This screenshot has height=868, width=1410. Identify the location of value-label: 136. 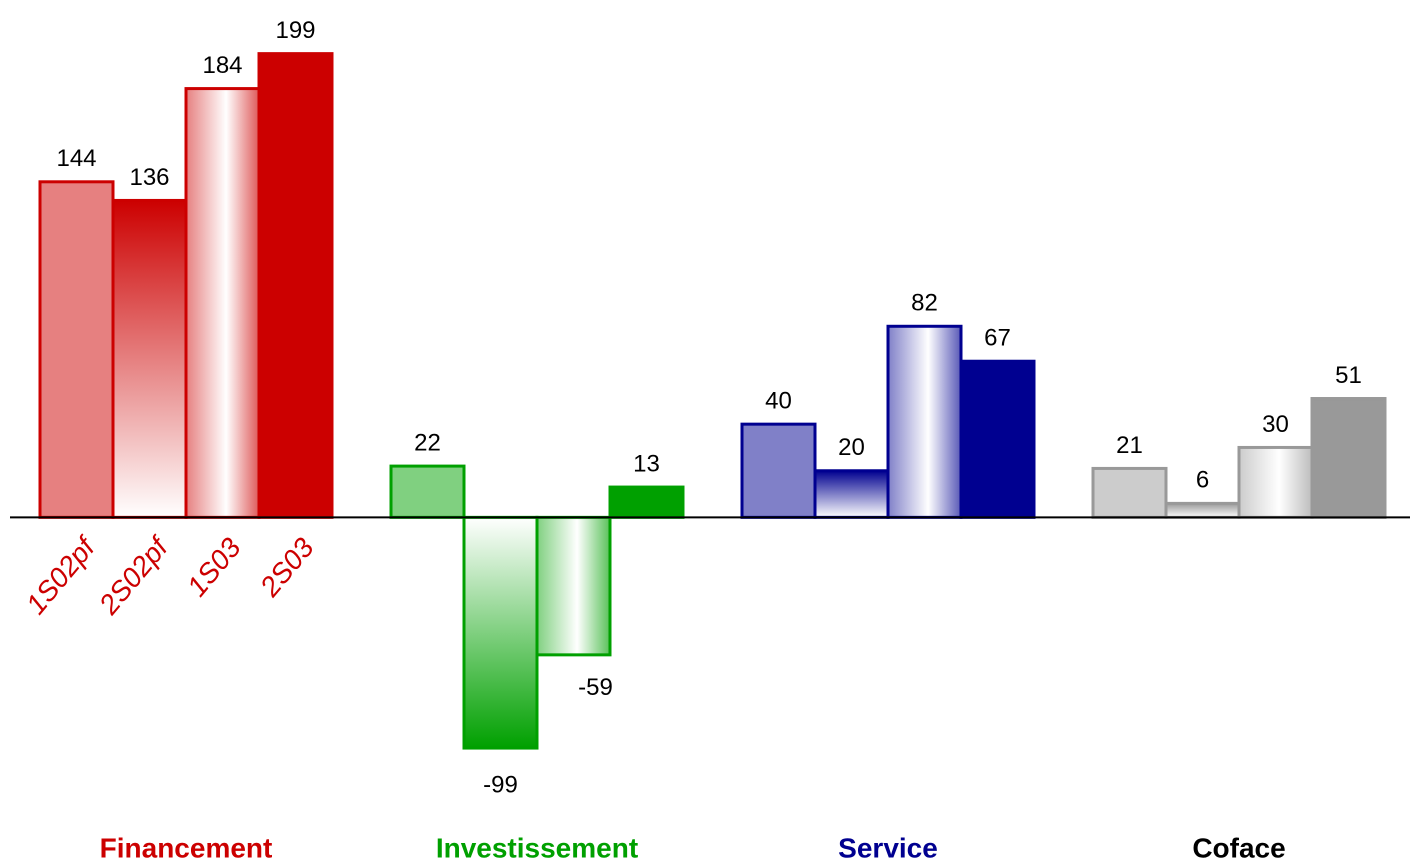
(149, 177).